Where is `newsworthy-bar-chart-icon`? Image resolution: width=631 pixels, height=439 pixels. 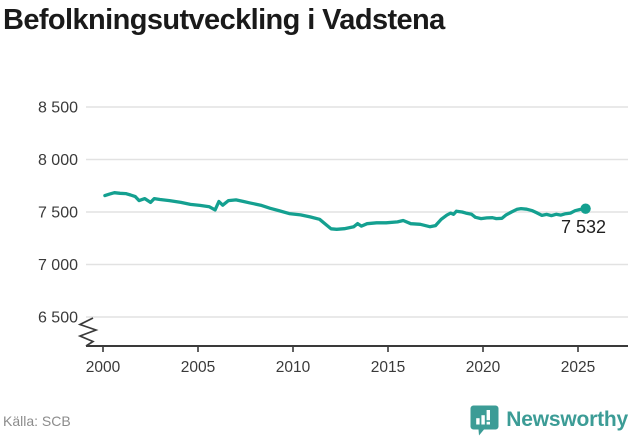 newsworthy-bar-chart-icon is located at coordinates (484, 420).